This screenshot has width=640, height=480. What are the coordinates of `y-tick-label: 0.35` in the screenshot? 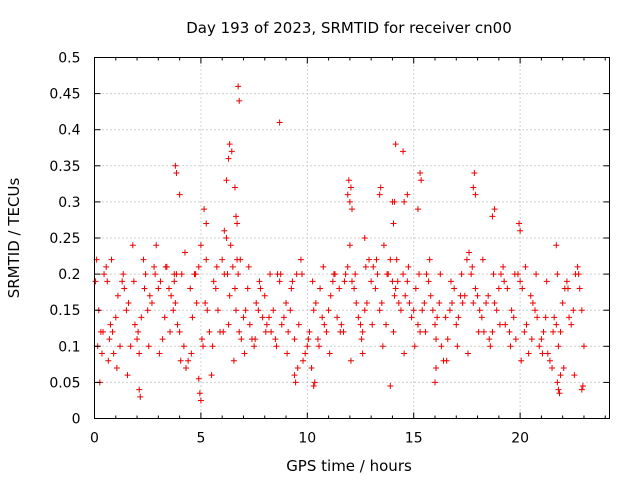 It's located at (64, 167).